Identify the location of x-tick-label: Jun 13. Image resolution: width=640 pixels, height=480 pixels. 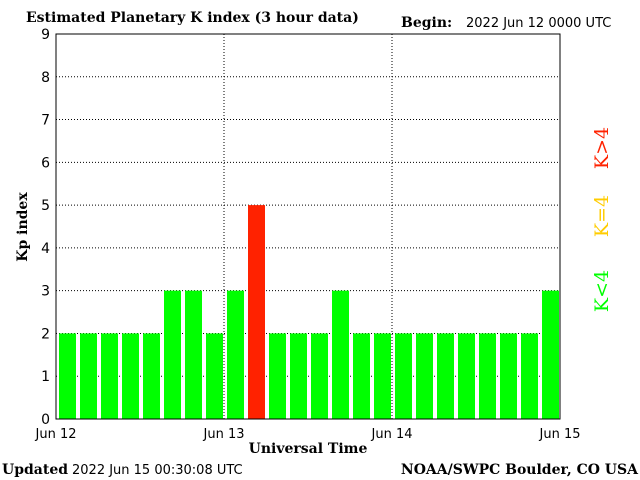
(224, 434).